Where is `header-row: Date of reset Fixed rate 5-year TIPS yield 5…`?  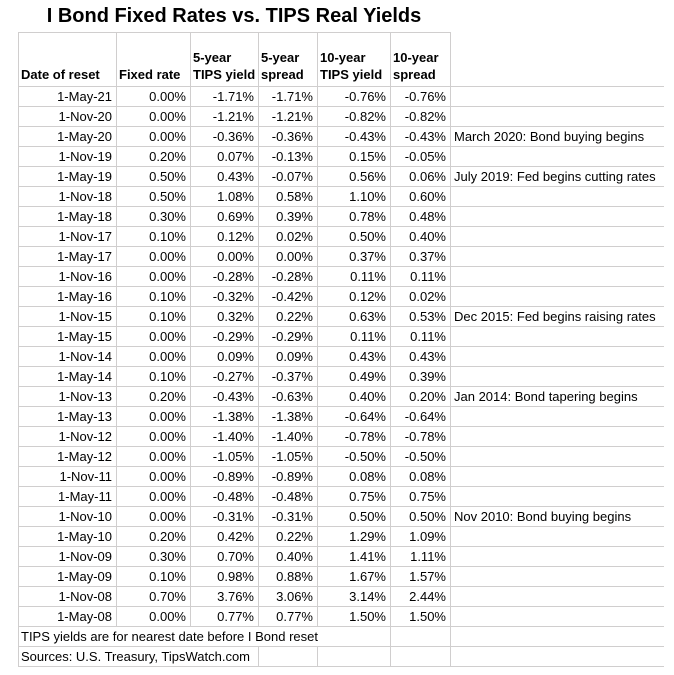
header-row: Date of reset Fixed rate 5-year TIPS yield 5… is located at coordinates (341, 59).